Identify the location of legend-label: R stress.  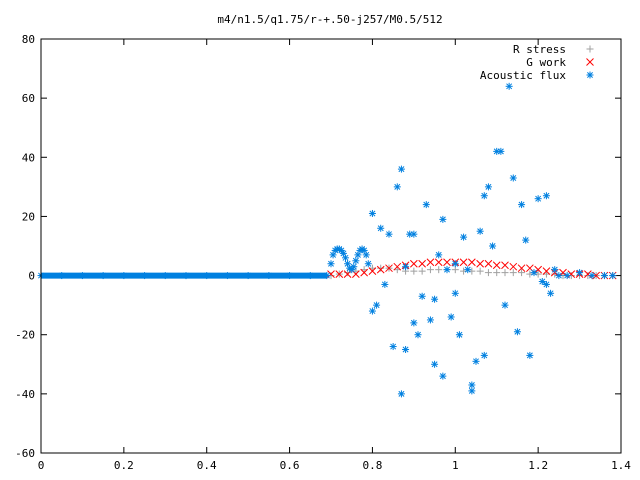
(539, 49).